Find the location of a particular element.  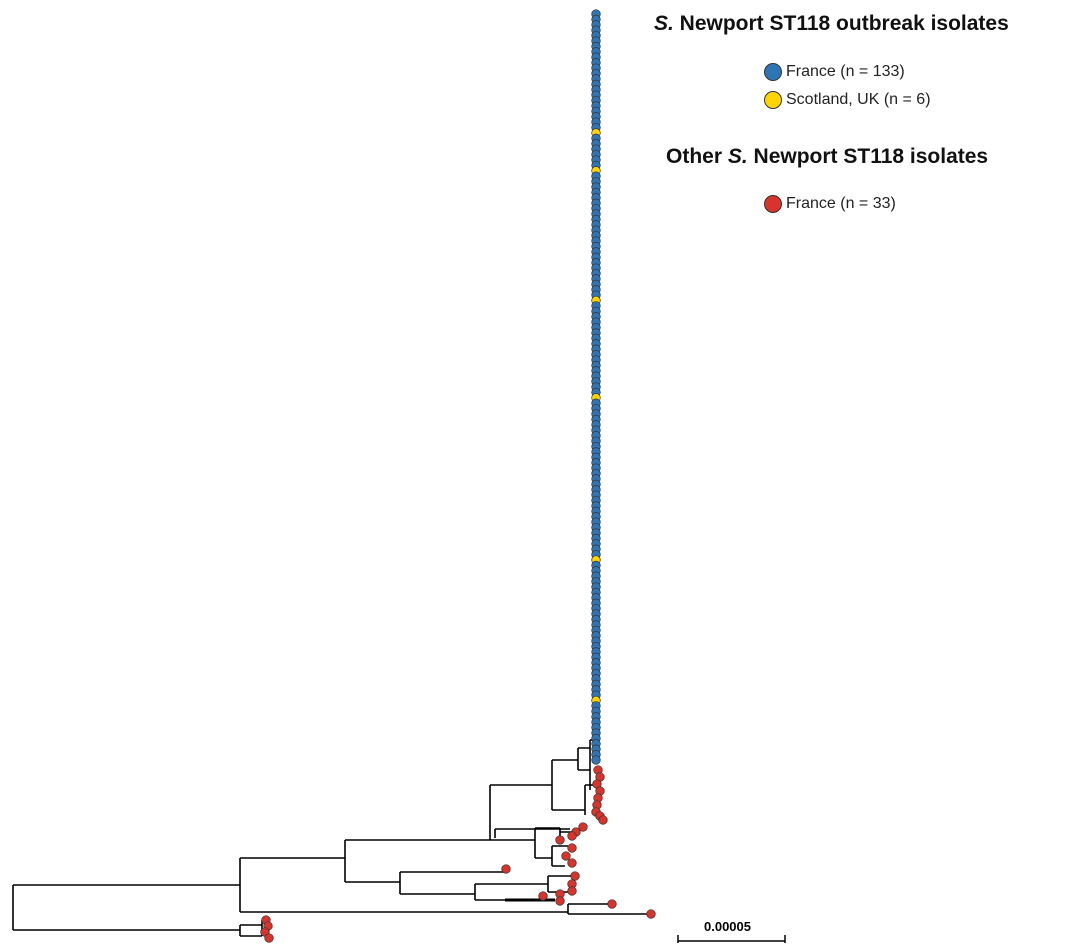

legend-title-outbreak-italic: S. is located at coordinates (664, 23).